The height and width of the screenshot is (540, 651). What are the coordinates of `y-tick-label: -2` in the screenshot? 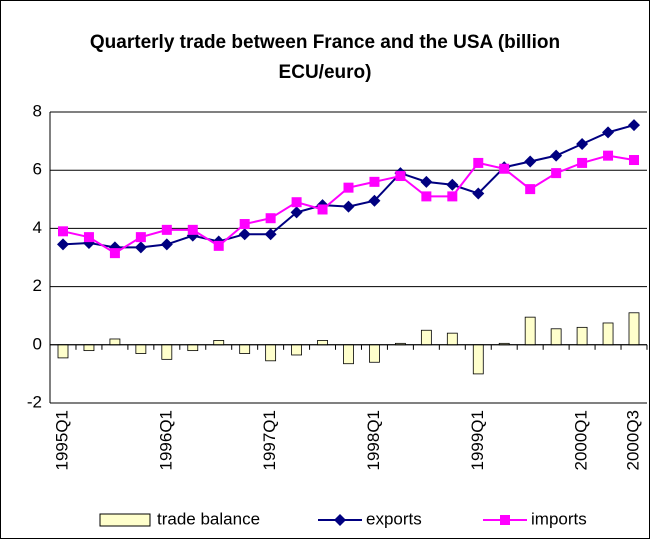 It's located at (34, 401).